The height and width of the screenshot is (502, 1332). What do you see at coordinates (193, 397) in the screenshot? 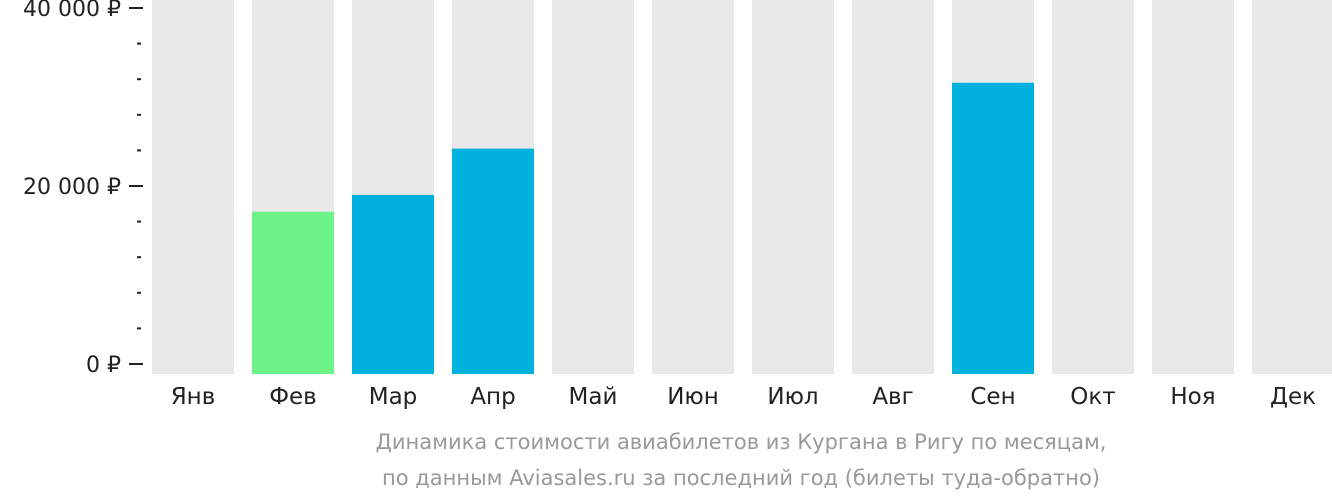
I see `month-label: Янв` at bounding box center [193, 397].